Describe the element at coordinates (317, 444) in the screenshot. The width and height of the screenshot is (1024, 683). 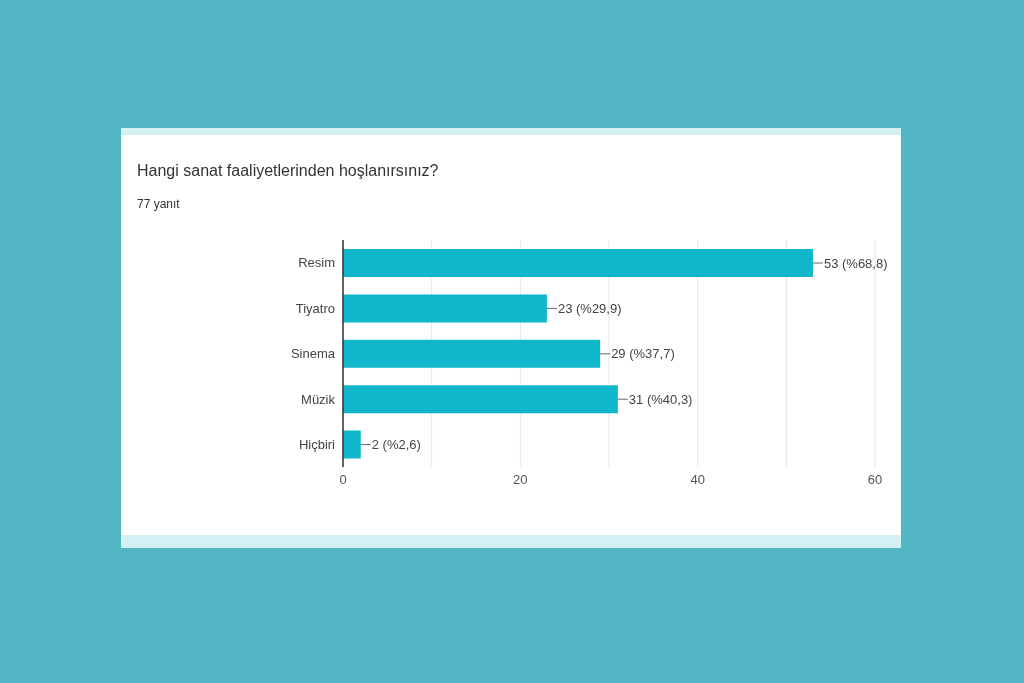
I see `y-tick-label: Hiçbiri` at that location.